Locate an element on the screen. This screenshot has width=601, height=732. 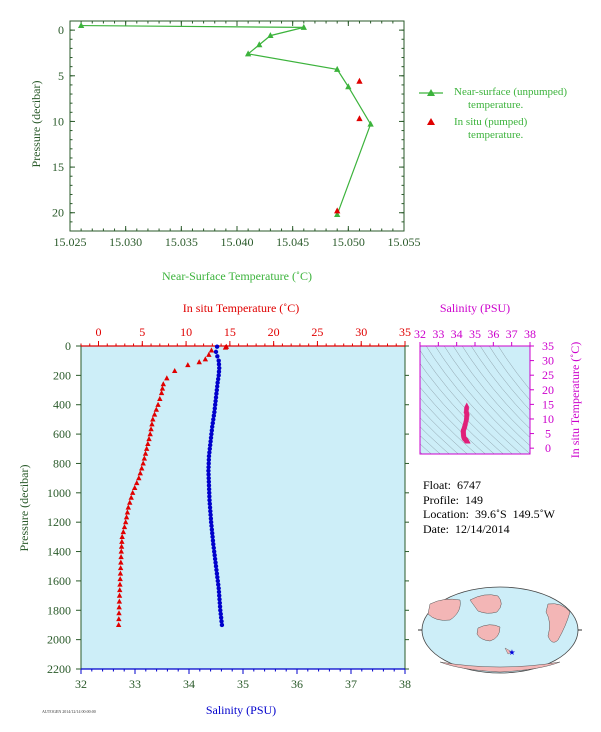
map-land-antarctica is located at coordinates (500, 667).